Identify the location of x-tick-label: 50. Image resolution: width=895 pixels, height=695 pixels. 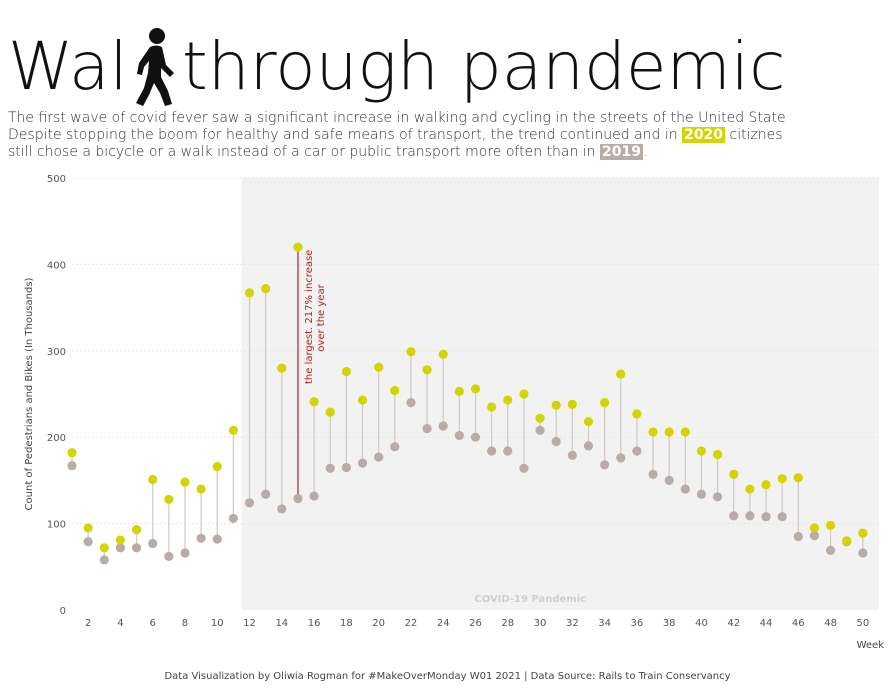
(862, 623).